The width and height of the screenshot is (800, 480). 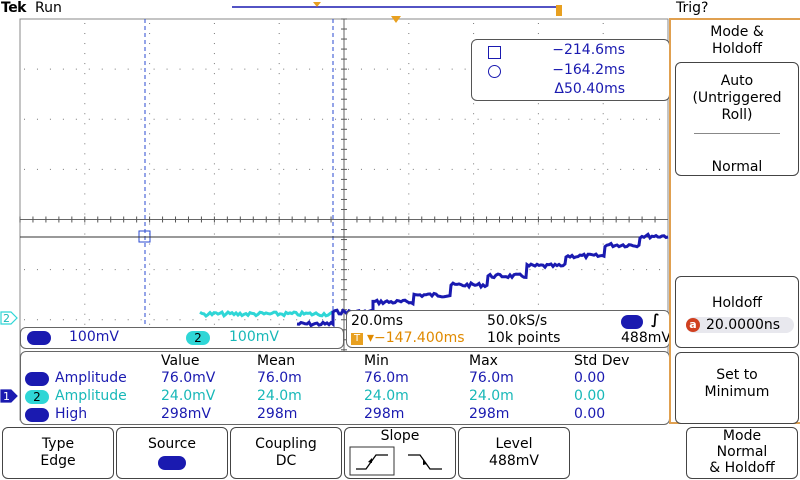 What do you see at coordinates (384, 414) in the screenshot?
I see `measurement-min: 298m` at bounding box center [384, 414].